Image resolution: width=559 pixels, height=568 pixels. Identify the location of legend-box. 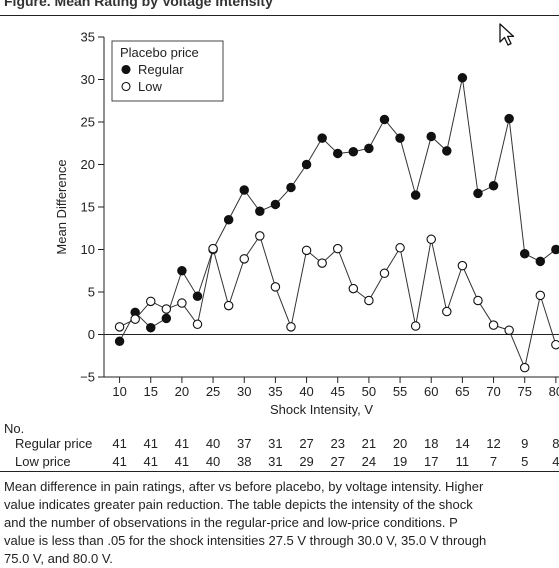
(167, 71).